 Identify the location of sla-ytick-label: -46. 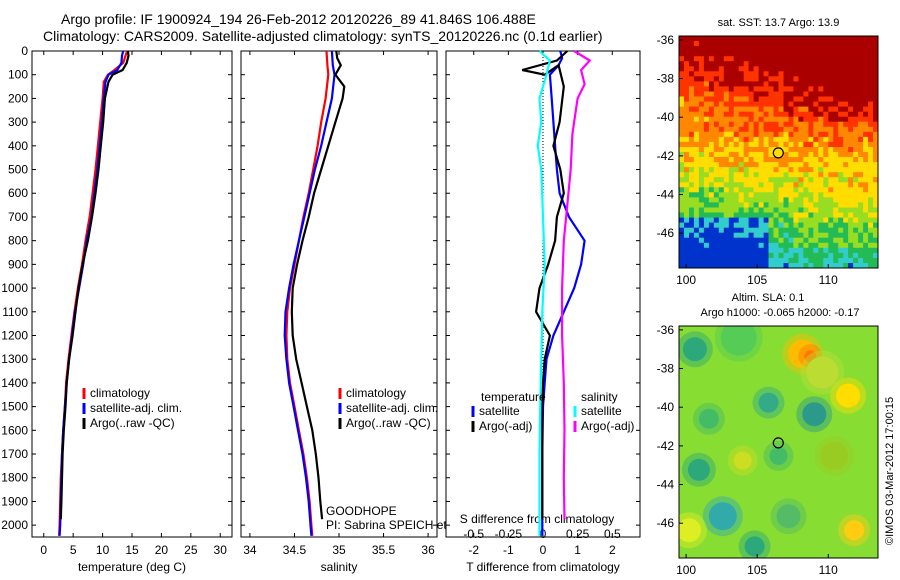
(666, 523).